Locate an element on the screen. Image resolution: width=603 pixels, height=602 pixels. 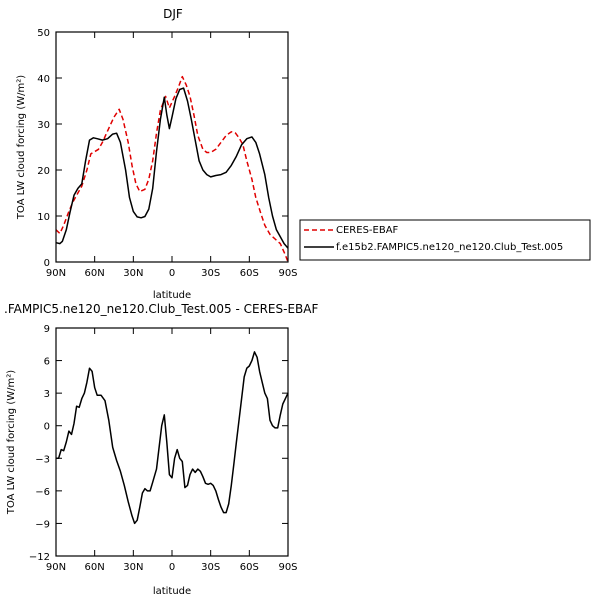
top-xtick-label: 90N is located at coordinates (56, 273).